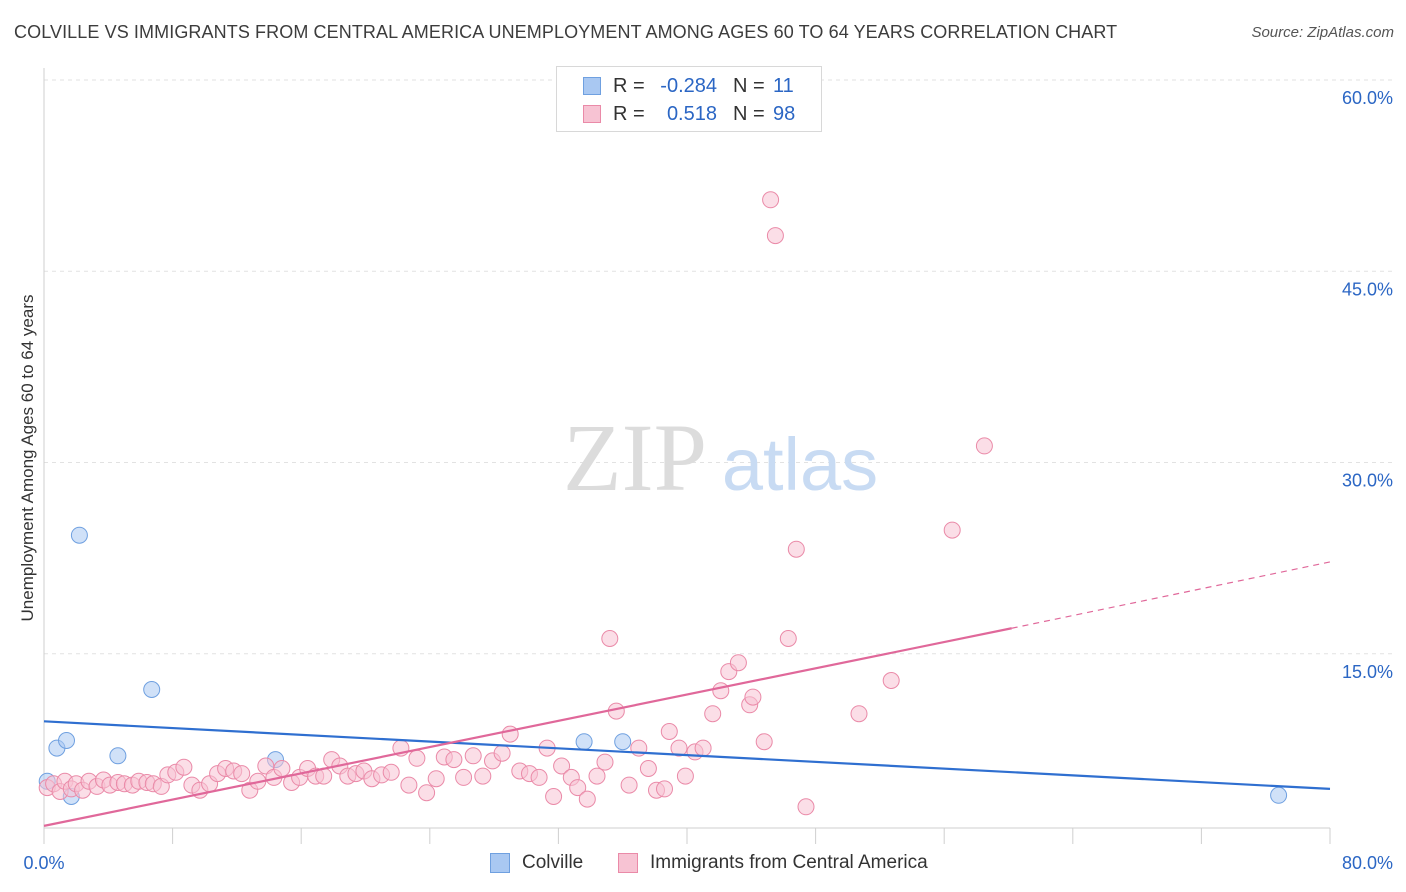 This screenshot has height=892, width=1406. I want to click on y-axis-label-wrap: Unemployment Among Ages 60 to 64 years, so click(28, 458).